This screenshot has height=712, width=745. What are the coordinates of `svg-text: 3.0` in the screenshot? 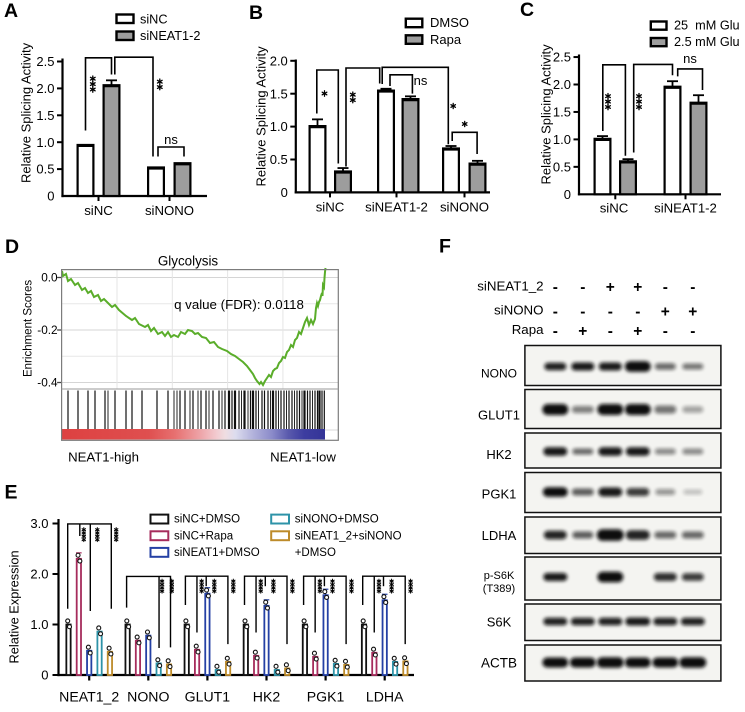 It's located at (39, 523).